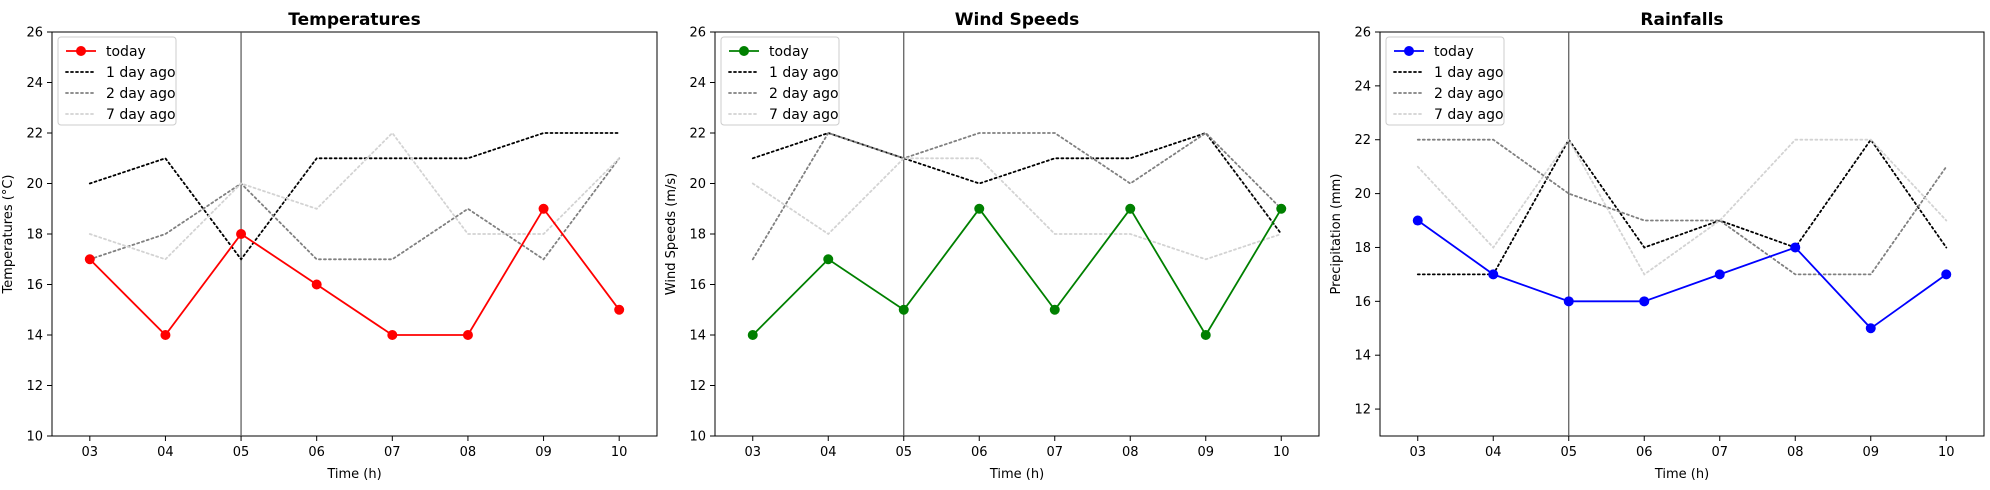 The height and width of the screenshot is (490, 1990). I want to click on chart-title: Wind Speeds, so click(1017, 20).